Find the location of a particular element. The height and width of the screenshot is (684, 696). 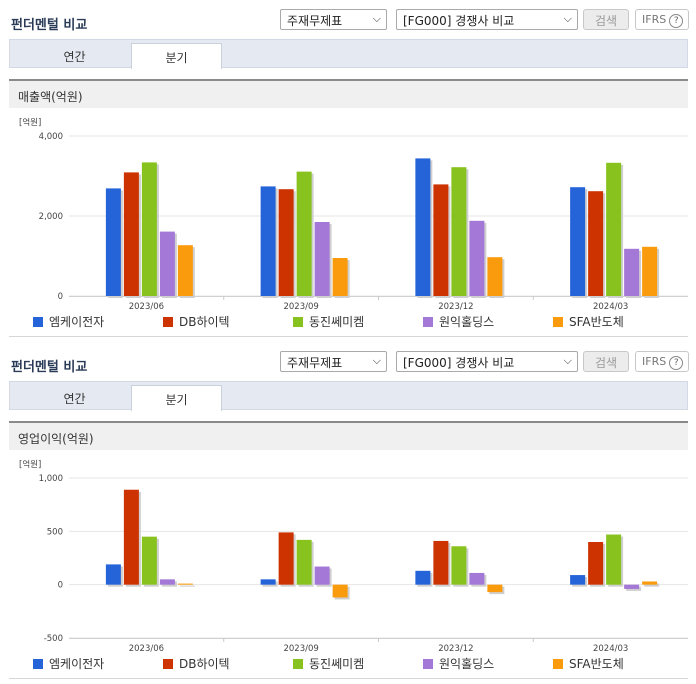

y-tick-label: 0 is located at coordinates (60, 586).